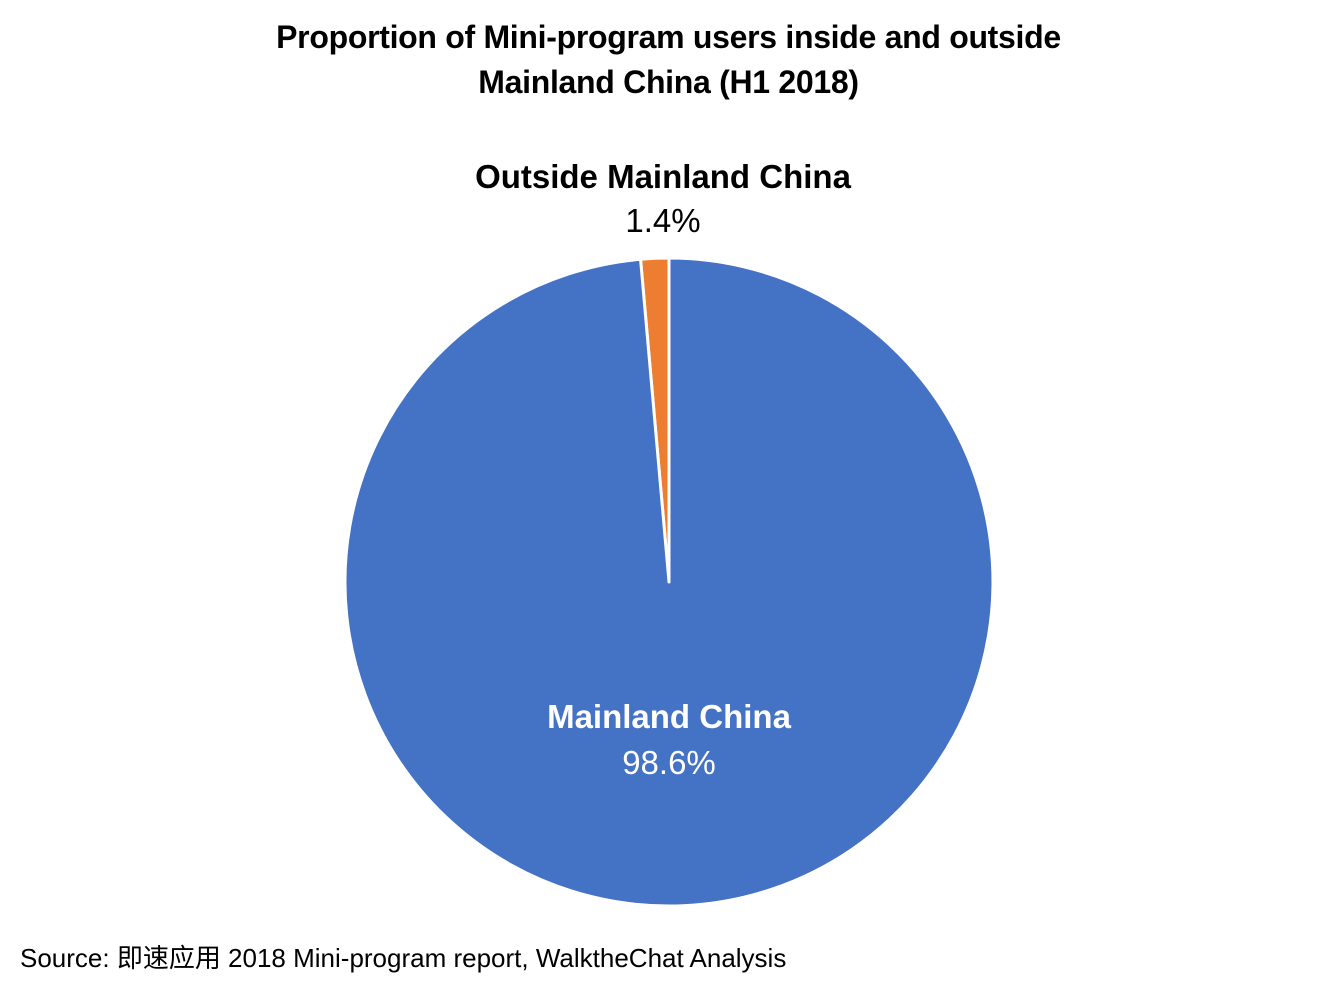  What do you see at coordinates (662, 220) in the screenshot?
I see `slice-value-outside-mainland-china: 1.4%` at bounding box center [662, 220].